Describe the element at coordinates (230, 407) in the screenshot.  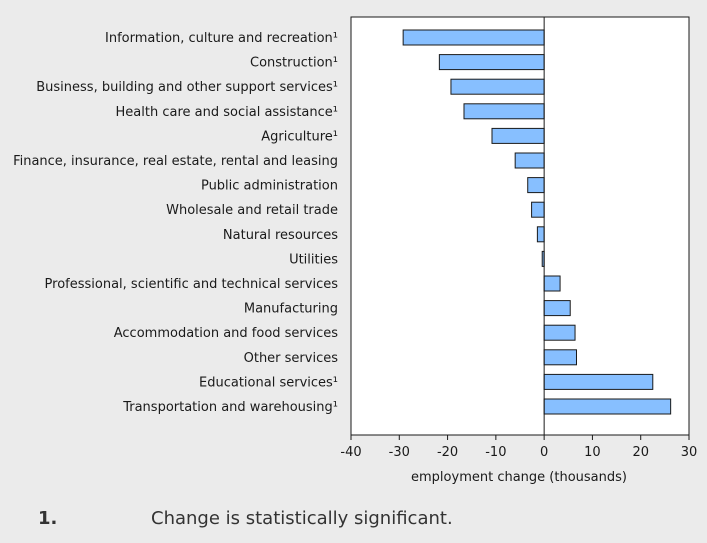
I see `category-label: Transportation and warehousing¹` at that location.